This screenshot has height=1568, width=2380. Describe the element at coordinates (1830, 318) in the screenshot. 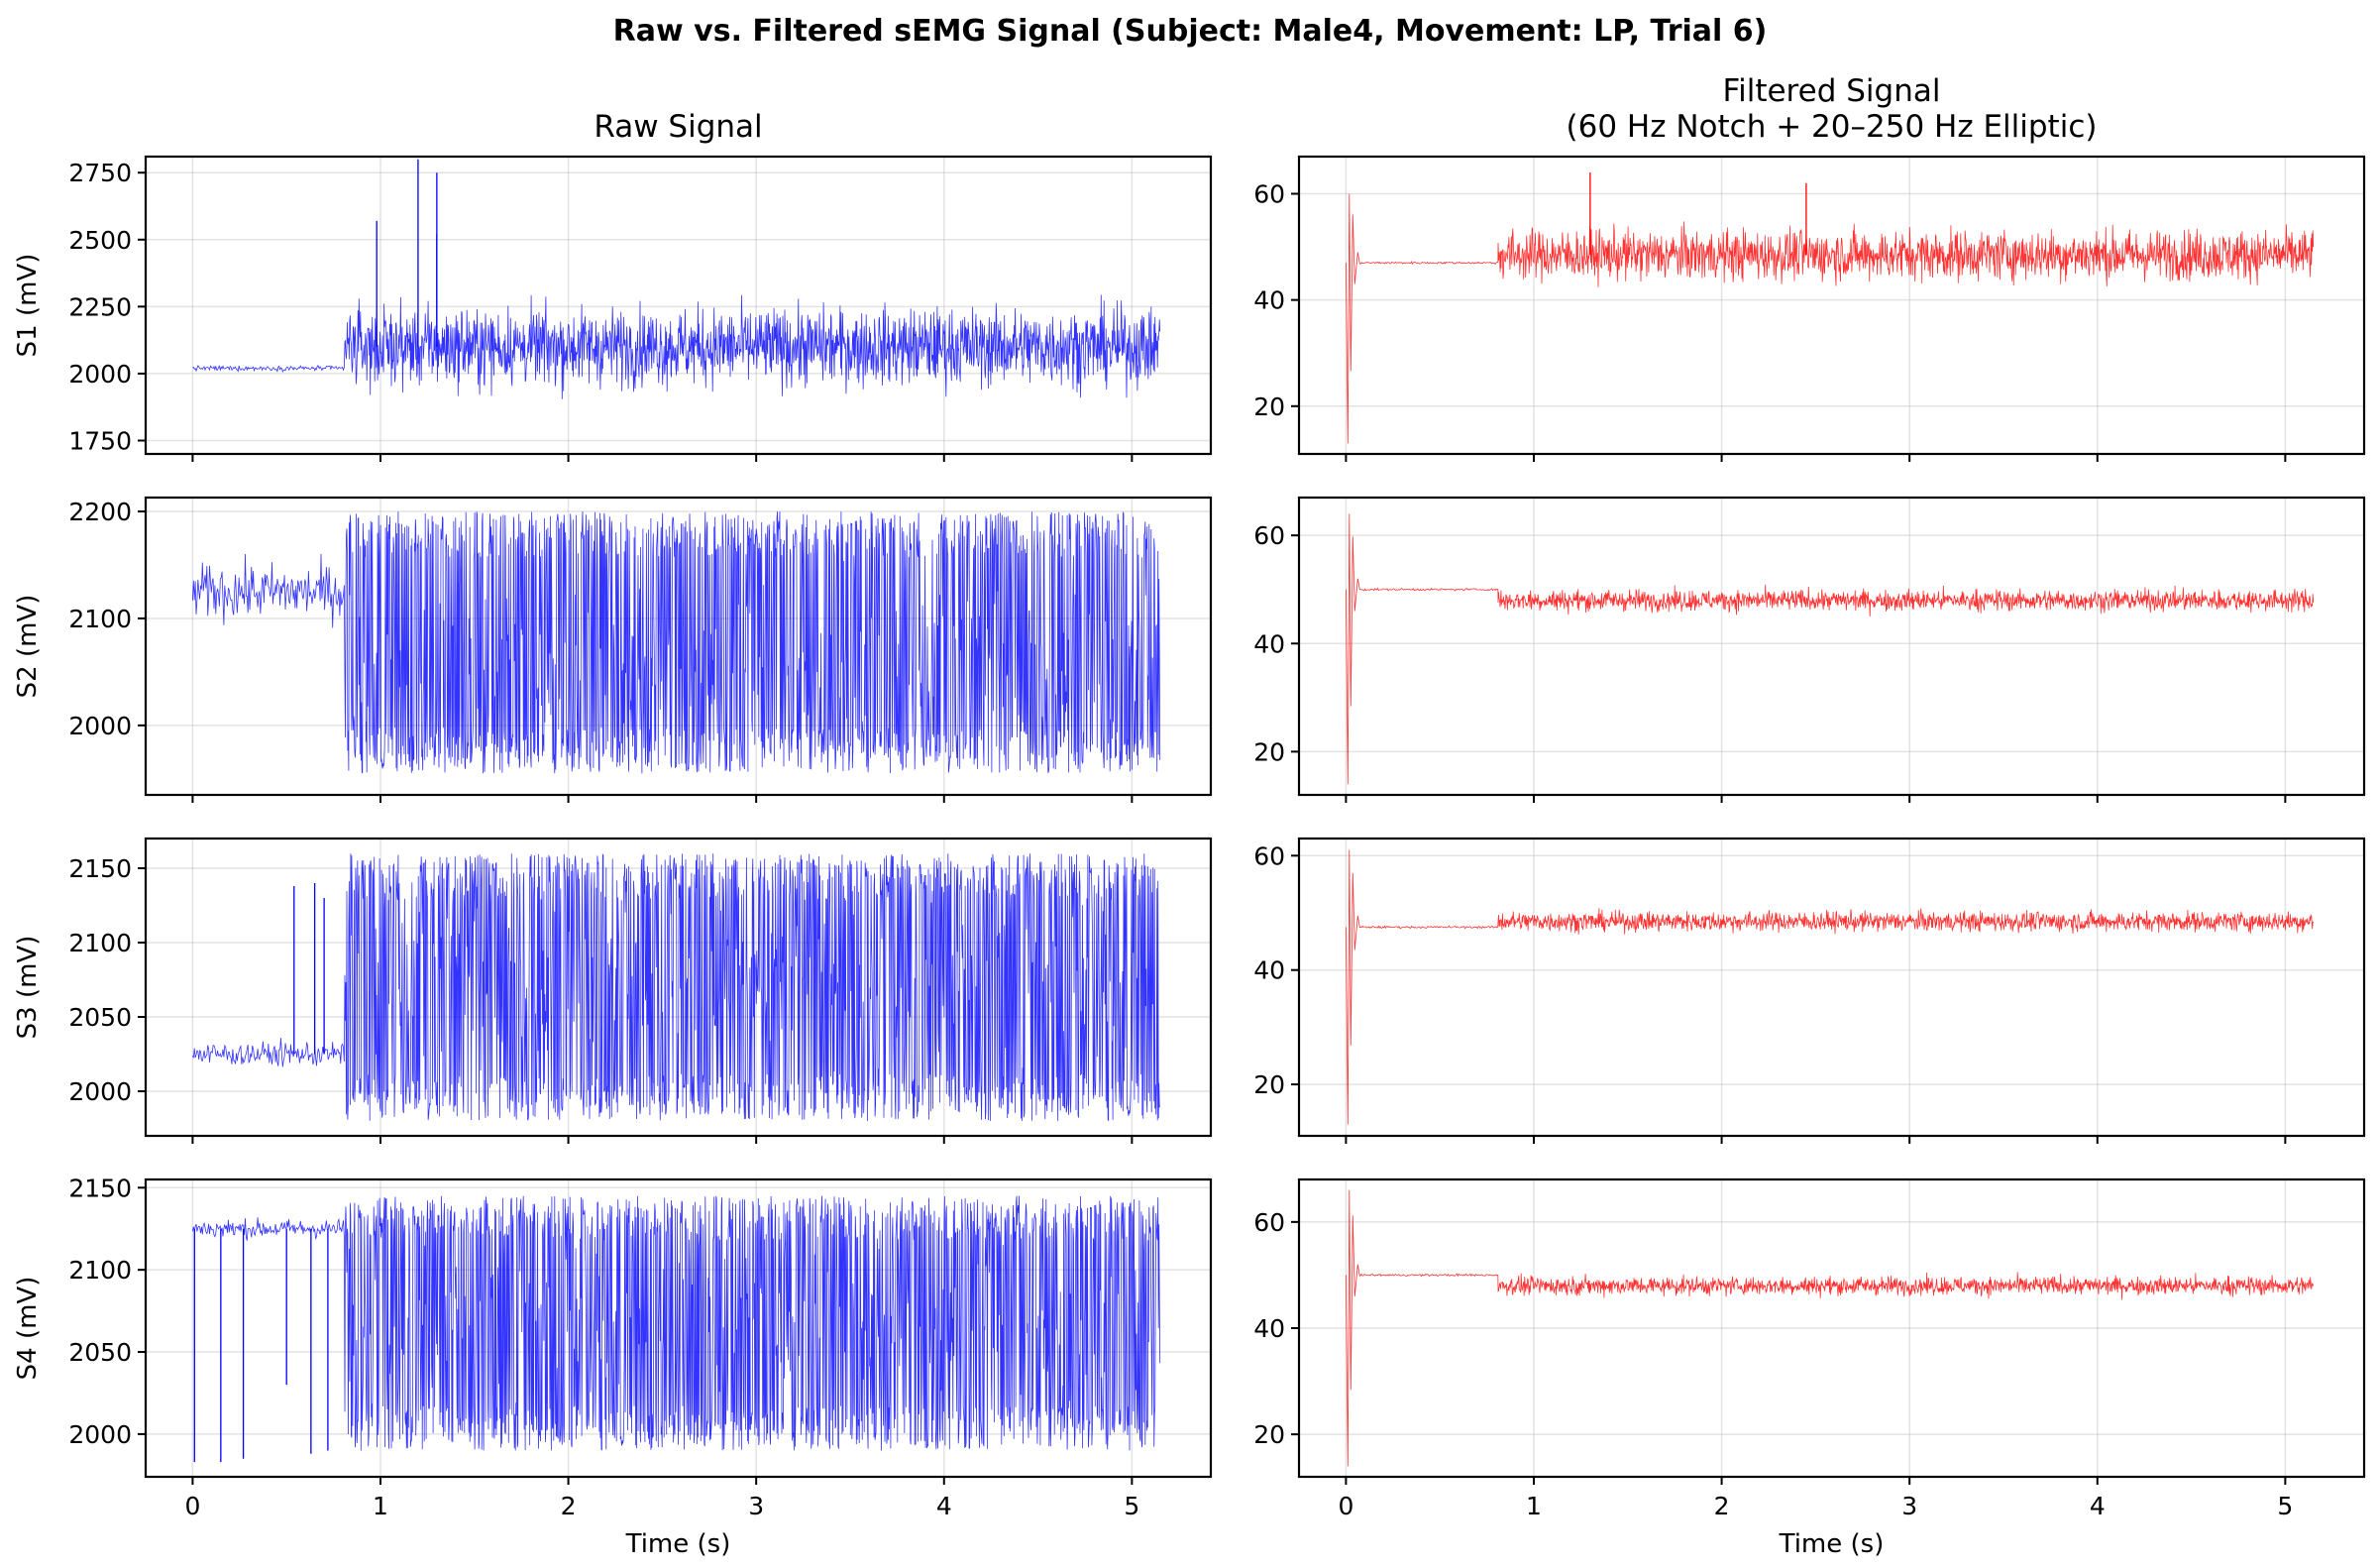

I see `signal-trace-s1-filtered` at that location.